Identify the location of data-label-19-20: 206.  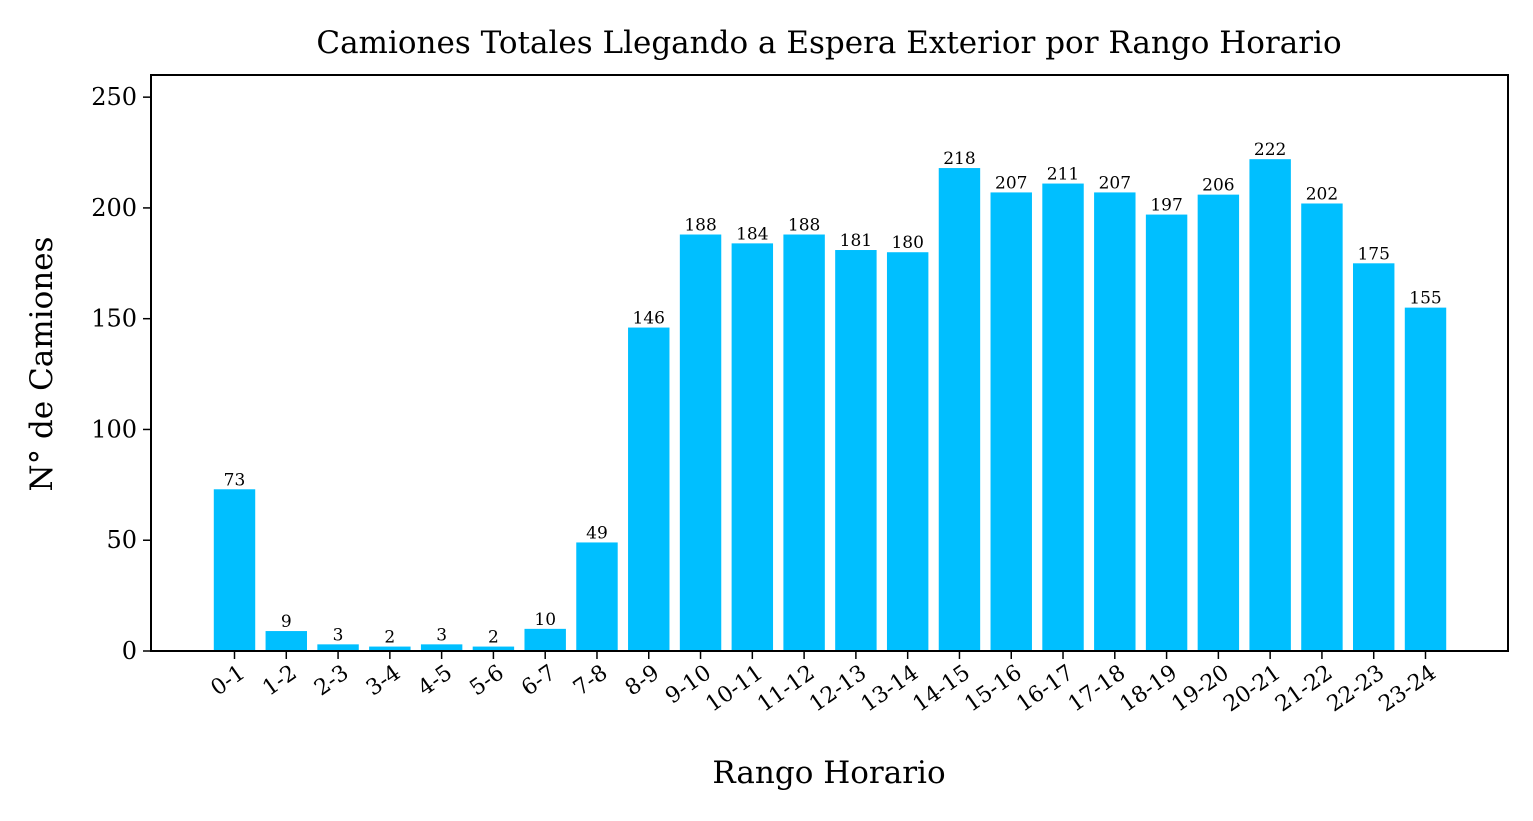
(1218, 186).